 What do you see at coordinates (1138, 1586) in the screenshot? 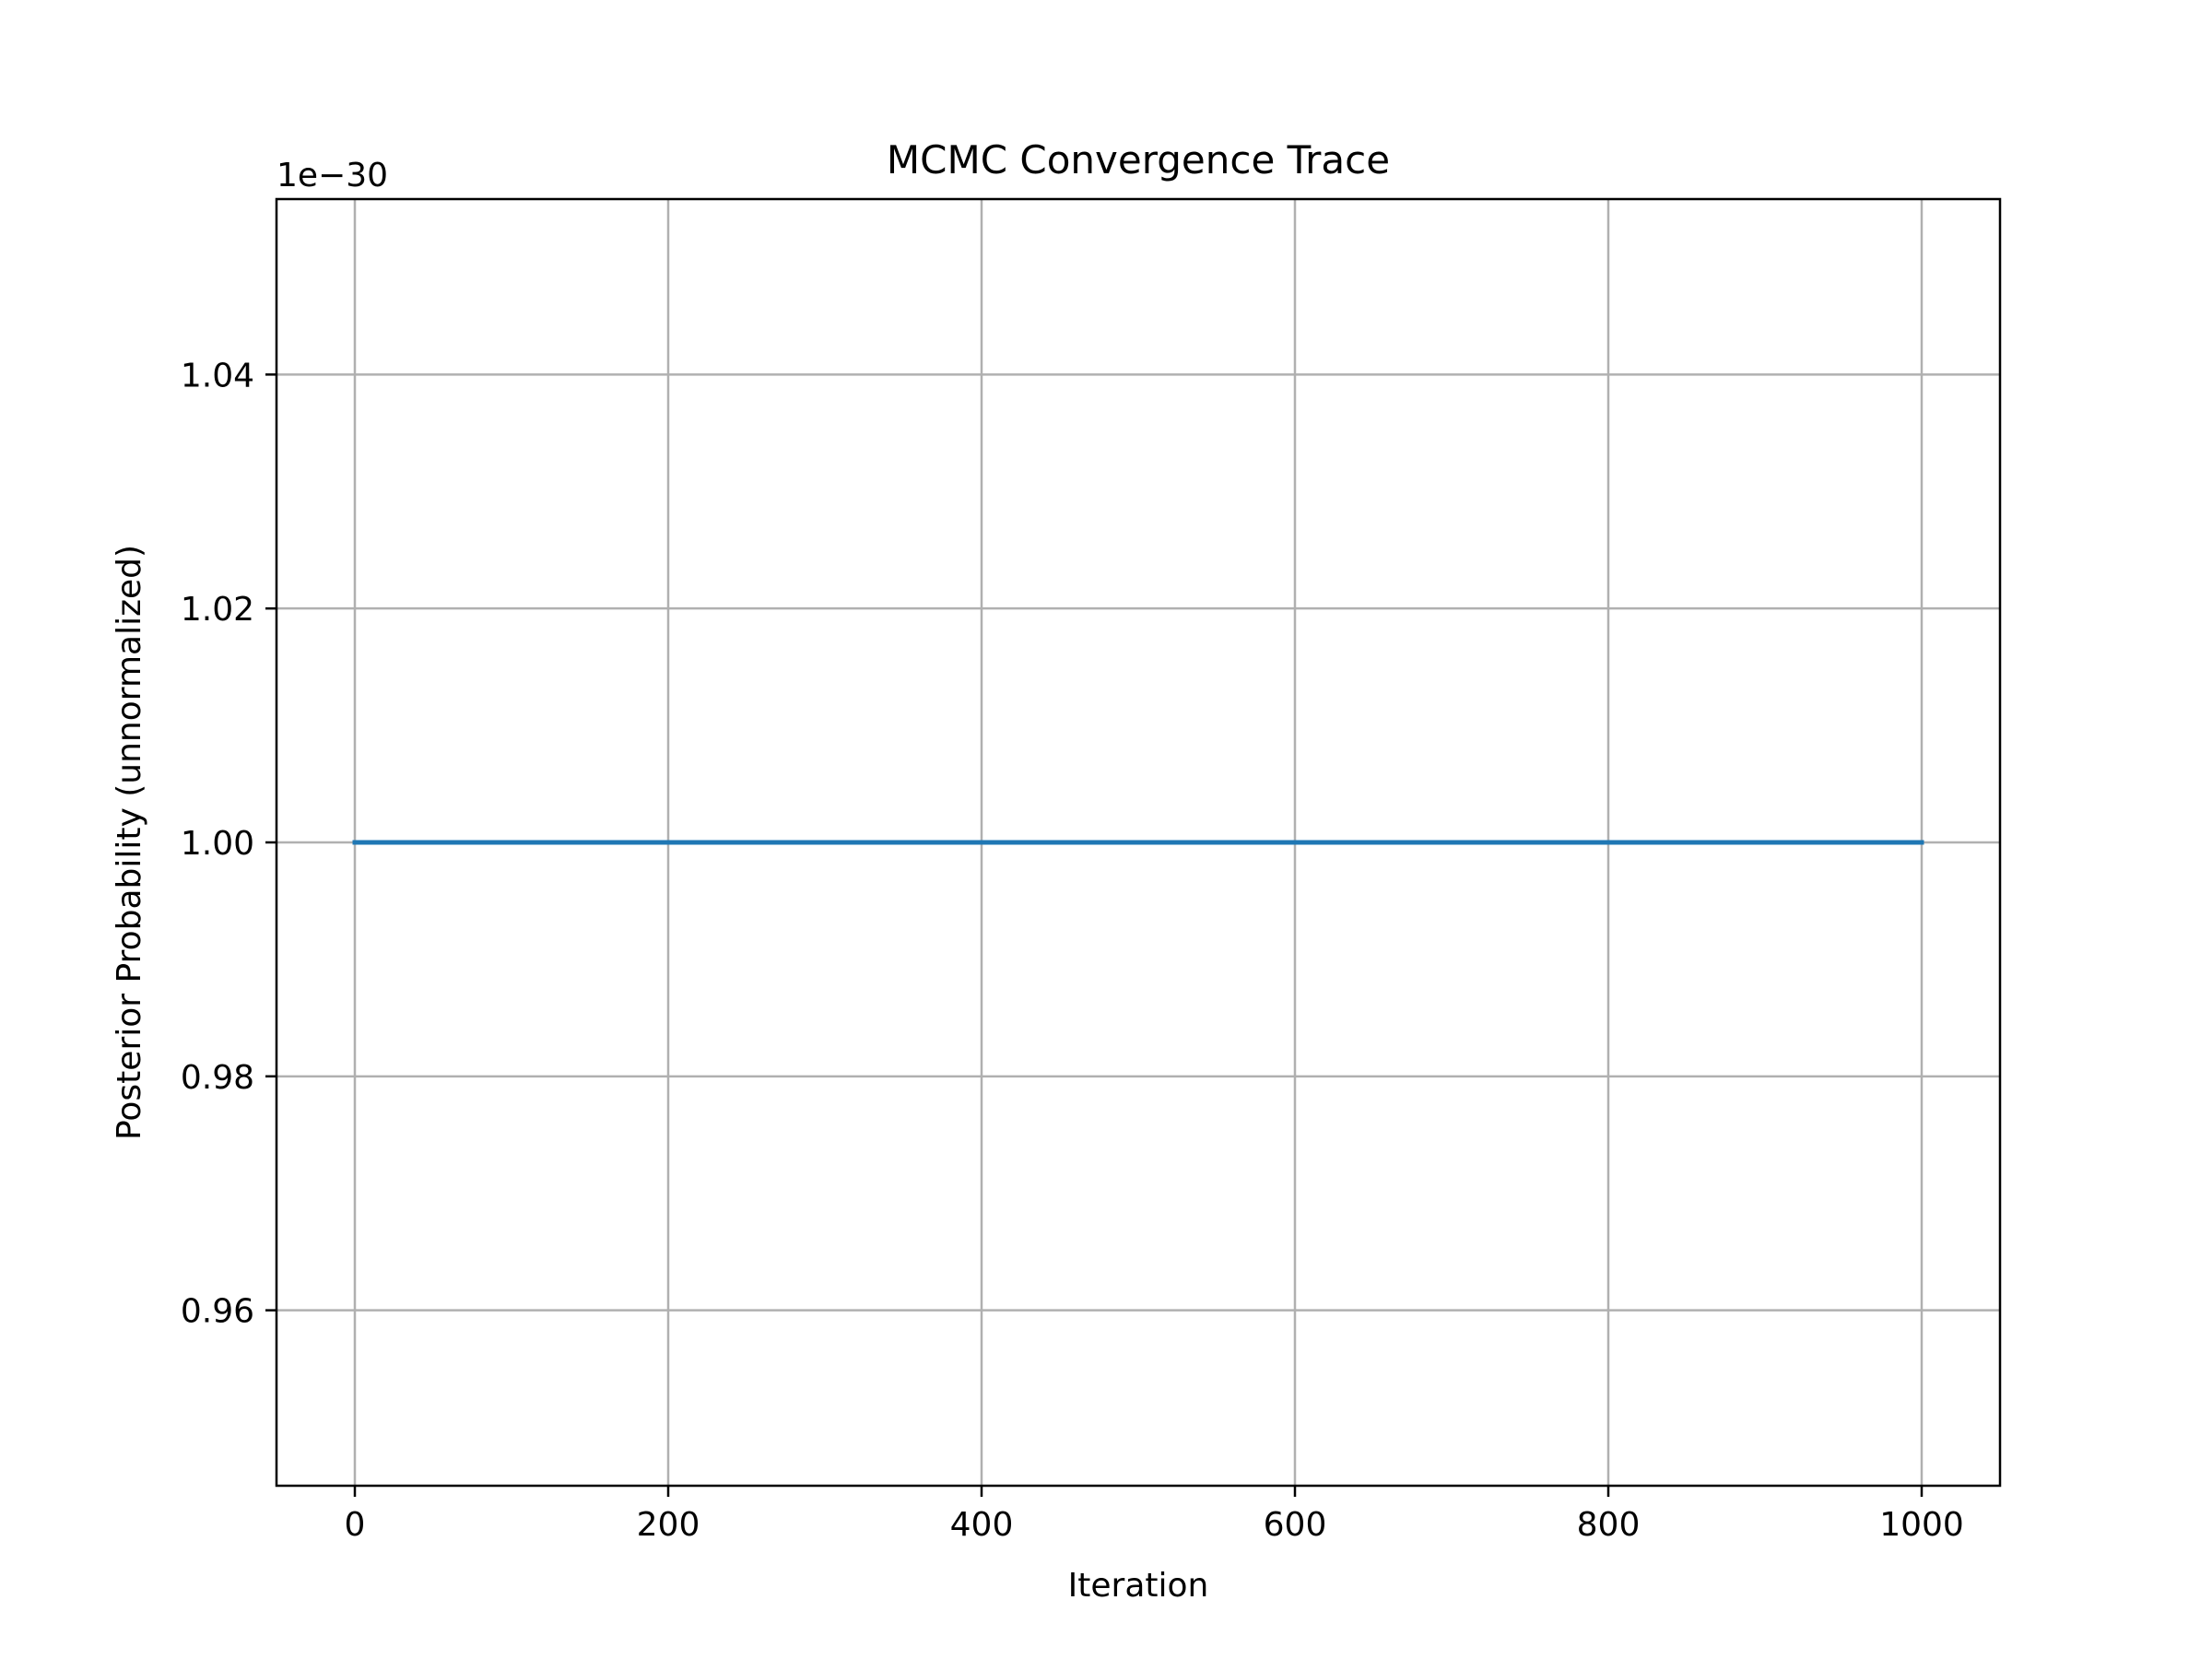
I see `x-axis-label: Iteration` at bounding box center [1138, 1586].